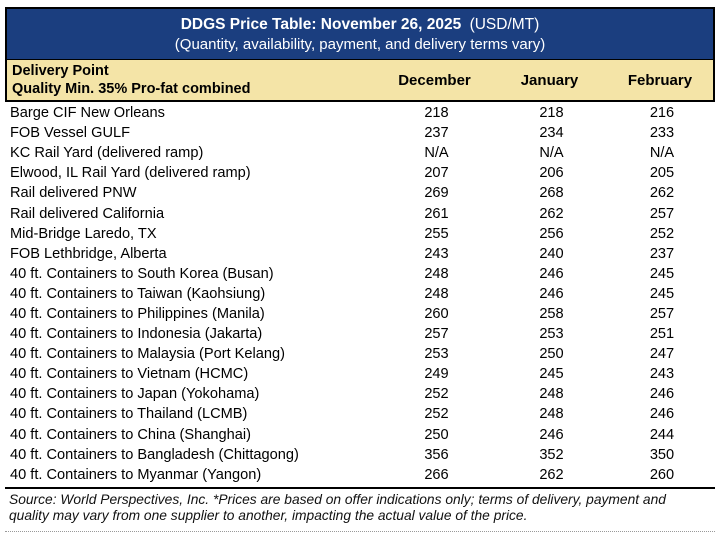 The height and width of the screenshot is (537, 720). Describe the element at coordinates (551, 233) in the screenshot. I see `row-january-price: 256` at that location.